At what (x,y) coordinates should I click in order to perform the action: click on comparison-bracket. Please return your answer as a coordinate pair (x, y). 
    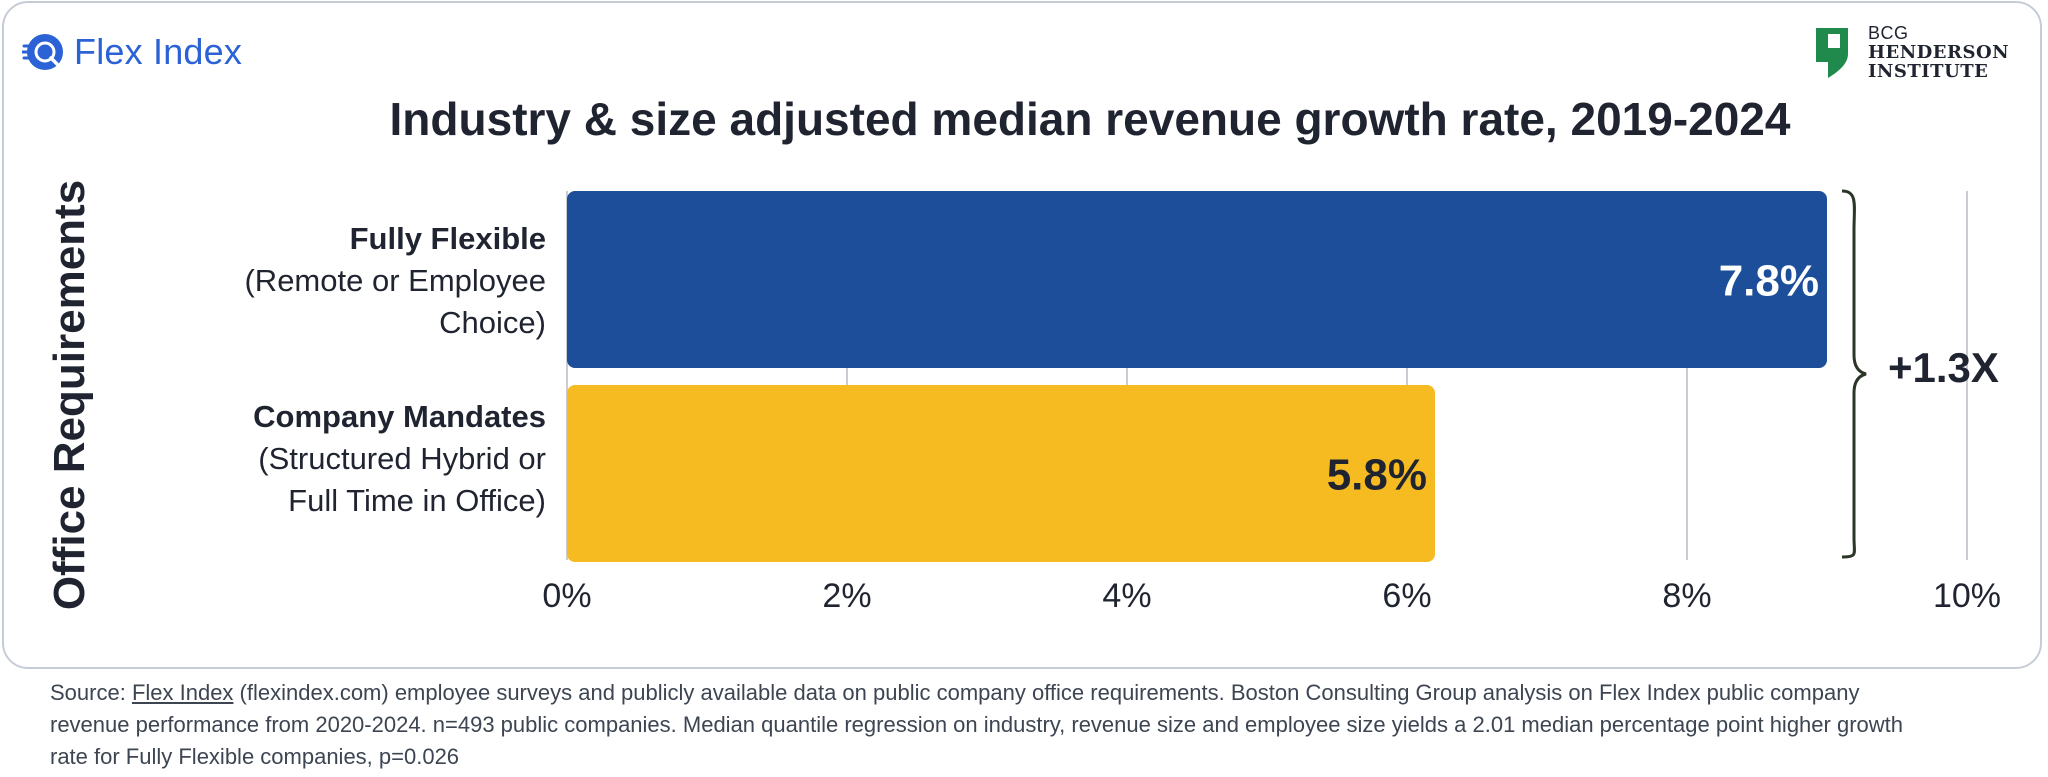
    Looking at the image, I should click on (1854, 374).